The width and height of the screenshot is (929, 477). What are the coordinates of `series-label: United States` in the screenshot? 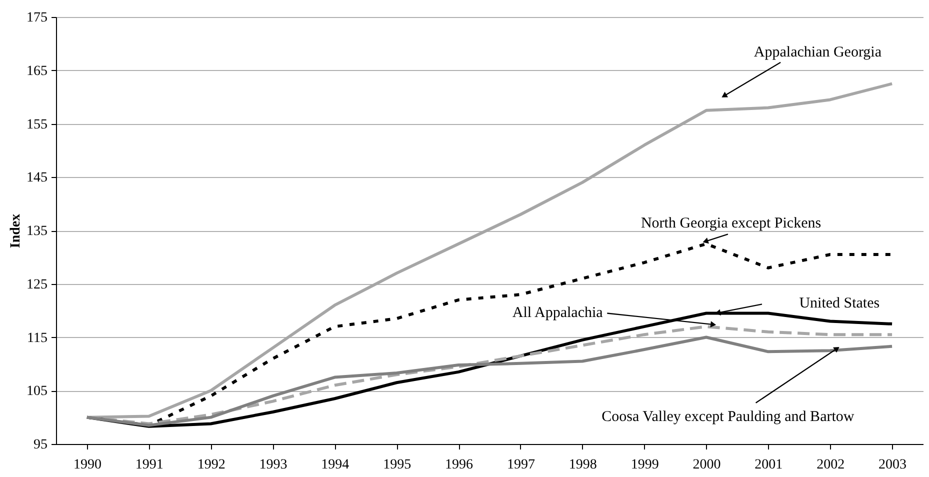 It's located at (839, 304).